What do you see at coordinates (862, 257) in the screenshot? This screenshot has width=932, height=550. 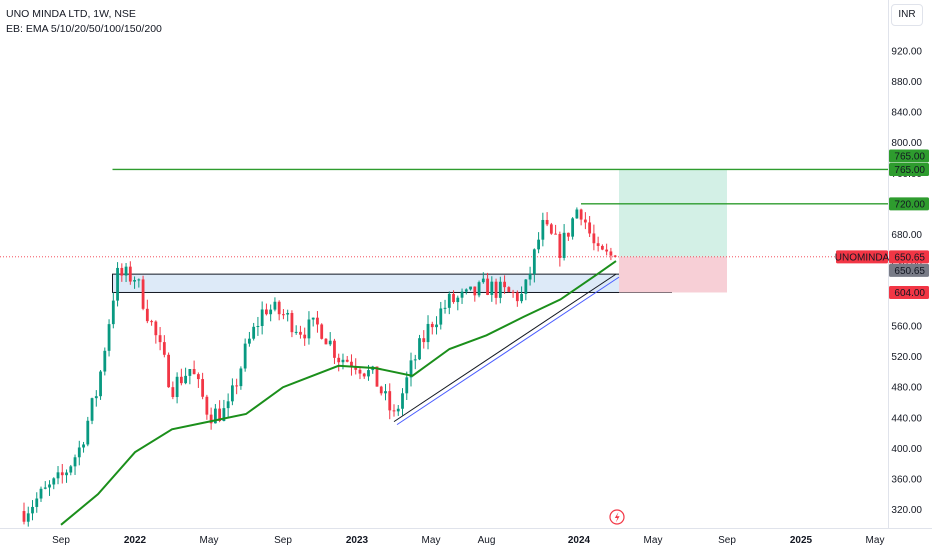 I see `ticker-tag: UNOMINDA` at bounding box center [862, 257].